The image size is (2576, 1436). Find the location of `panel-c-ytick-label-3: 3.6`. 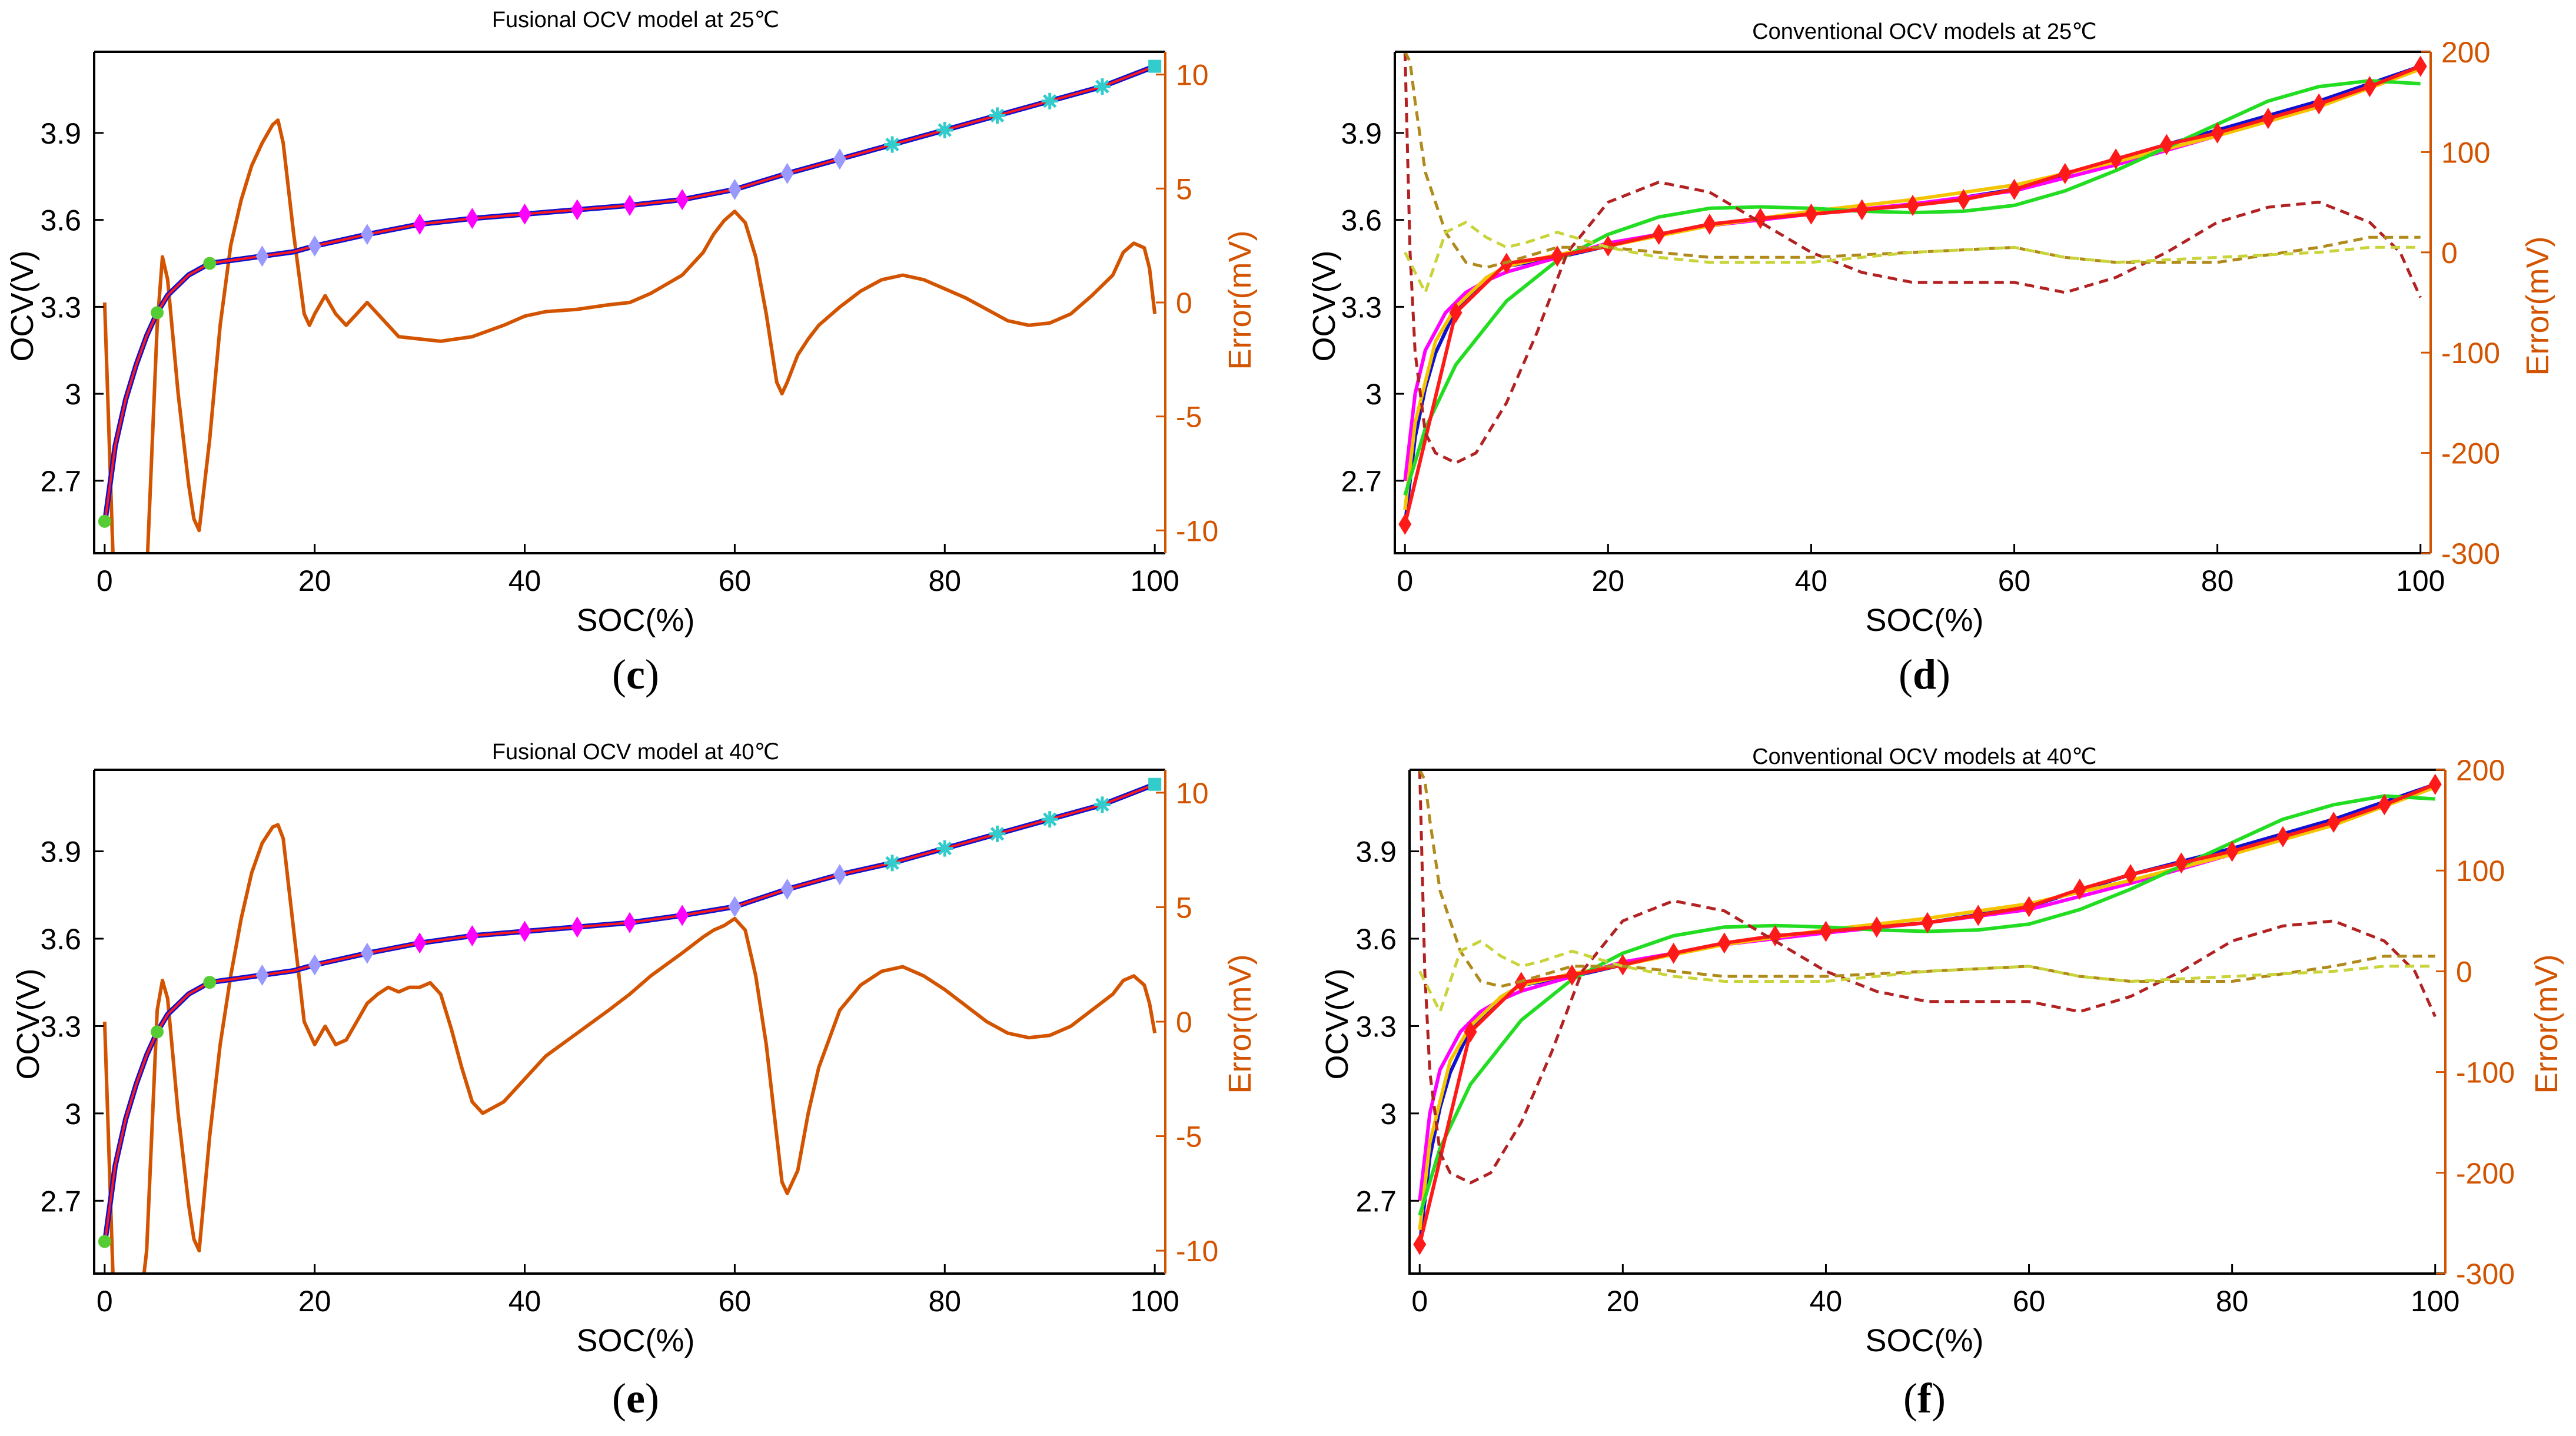

panel-c-ytick-label-3: 3.6 is located at coordinates (60, 220).